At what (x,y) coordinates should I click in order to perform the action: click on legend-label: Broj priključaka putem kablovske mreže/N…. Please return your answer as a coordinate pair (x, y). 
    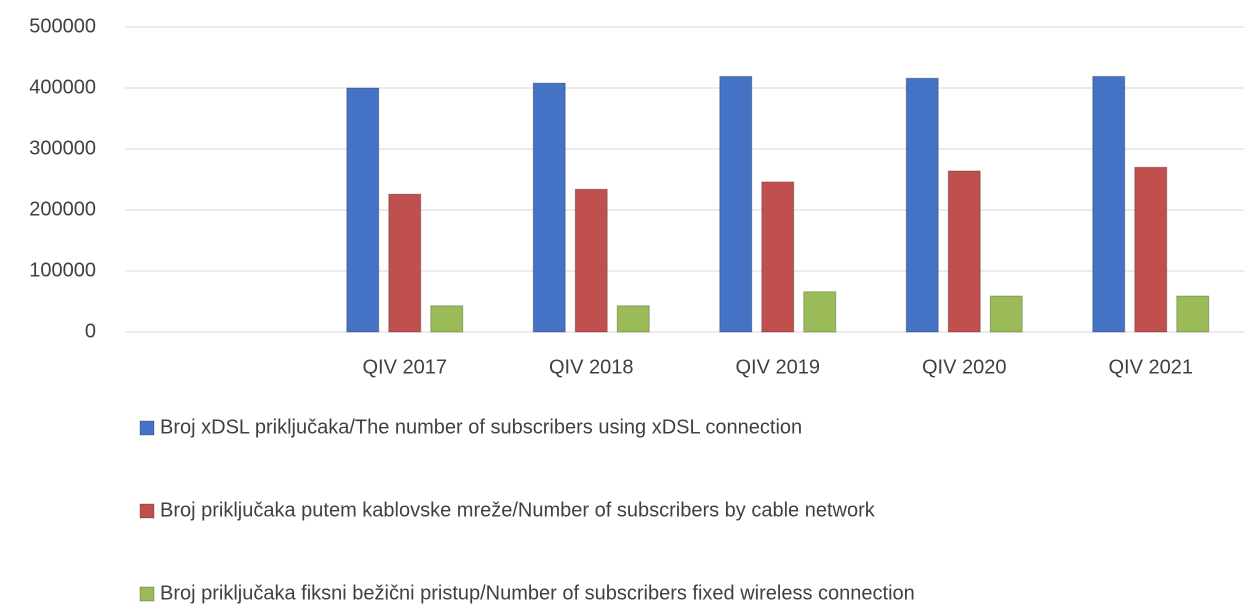
    Looking at the image, I should click on (518, 510).